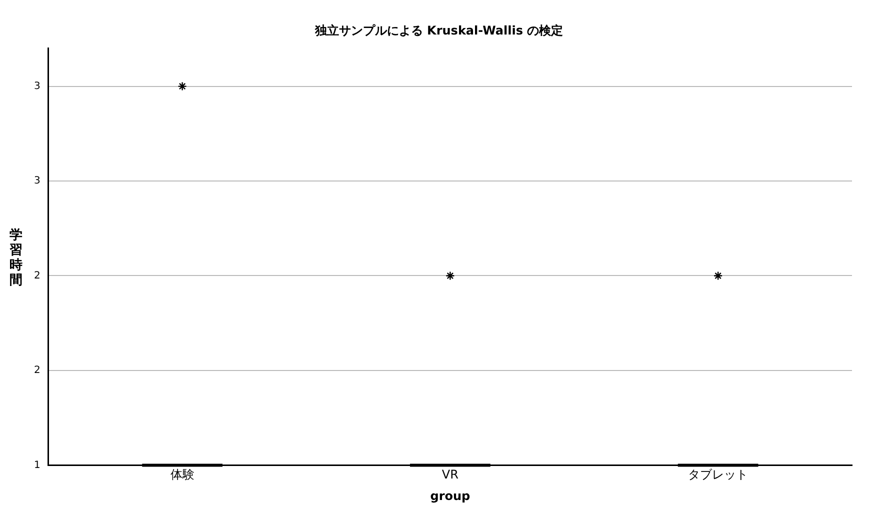  What do you see at coordinates (450, 495) in the screenshot?
I see `x-axis-title: group` at bounding box center [450, 495].